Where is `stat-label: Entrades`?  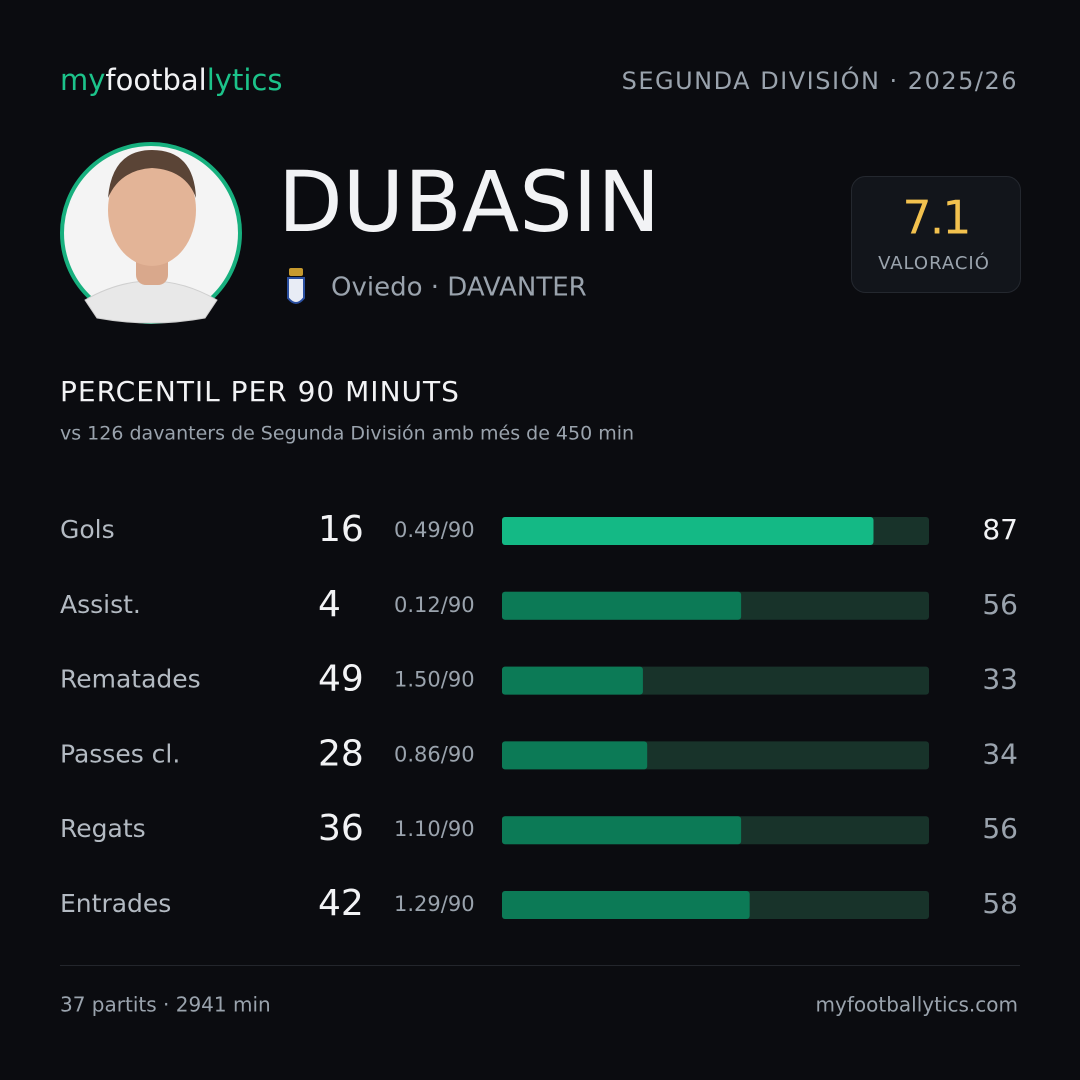
stat-label: Entrades is located at coordinates (115, 903).